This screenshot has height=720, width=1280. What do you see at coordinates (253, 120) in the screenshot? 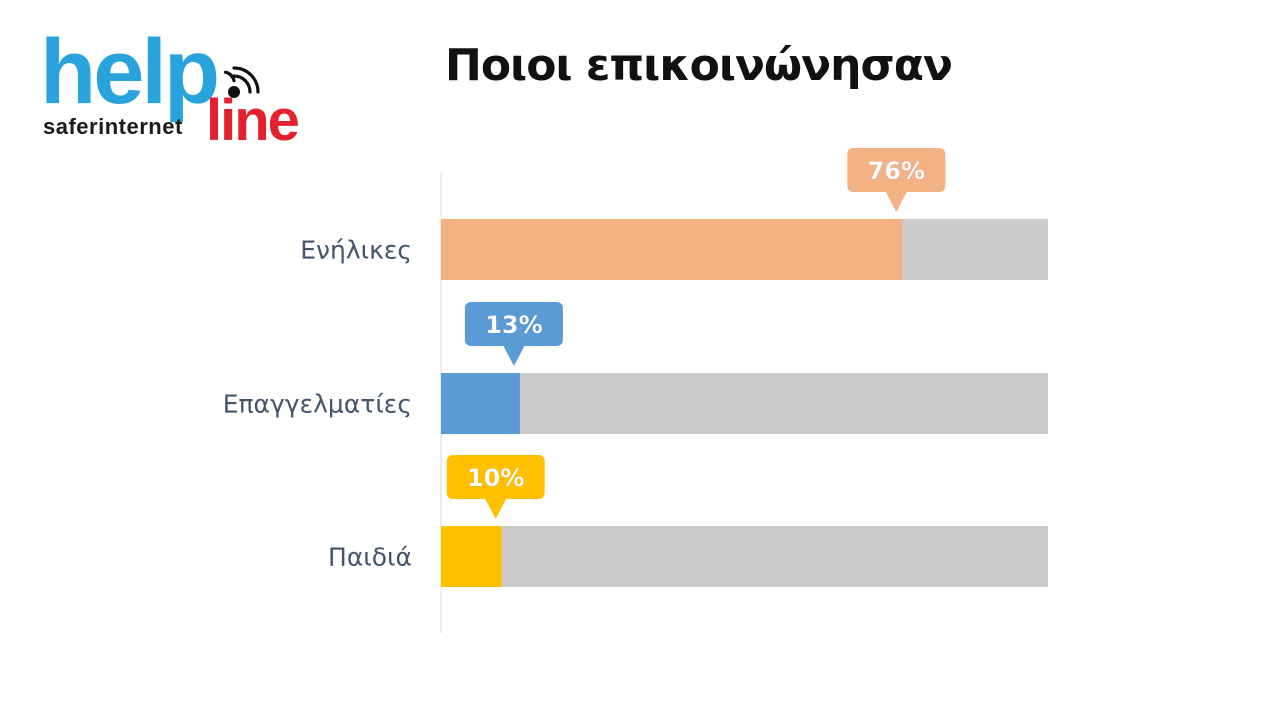
I see `logo-line-text: line` at bounding box center [253, 120].